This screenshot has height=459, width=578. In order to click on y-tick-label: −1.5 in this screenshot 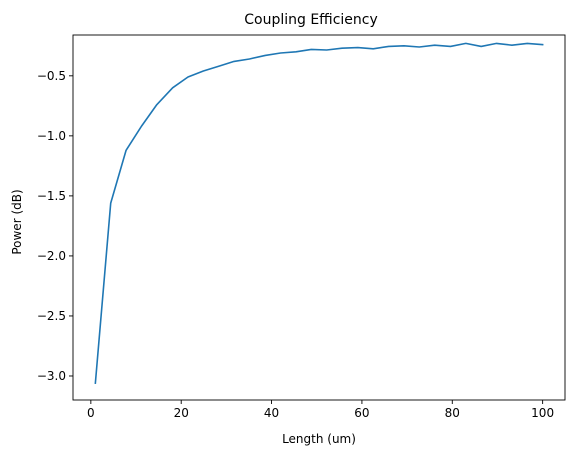, I will do `click(51, 196)`.